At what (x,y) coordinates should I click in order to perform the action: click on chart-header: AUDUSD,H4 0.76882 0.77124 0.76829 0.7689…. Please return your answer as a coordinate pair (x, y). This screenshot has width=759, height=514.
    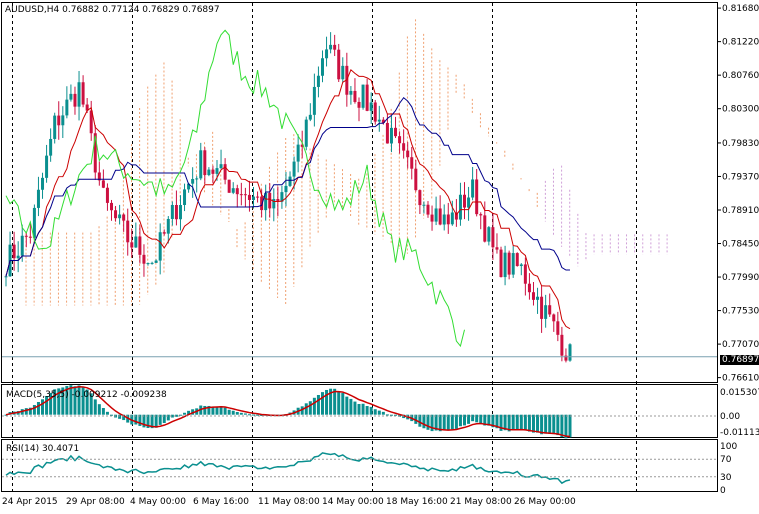
    Looking at the image, I should click on (112, 10).